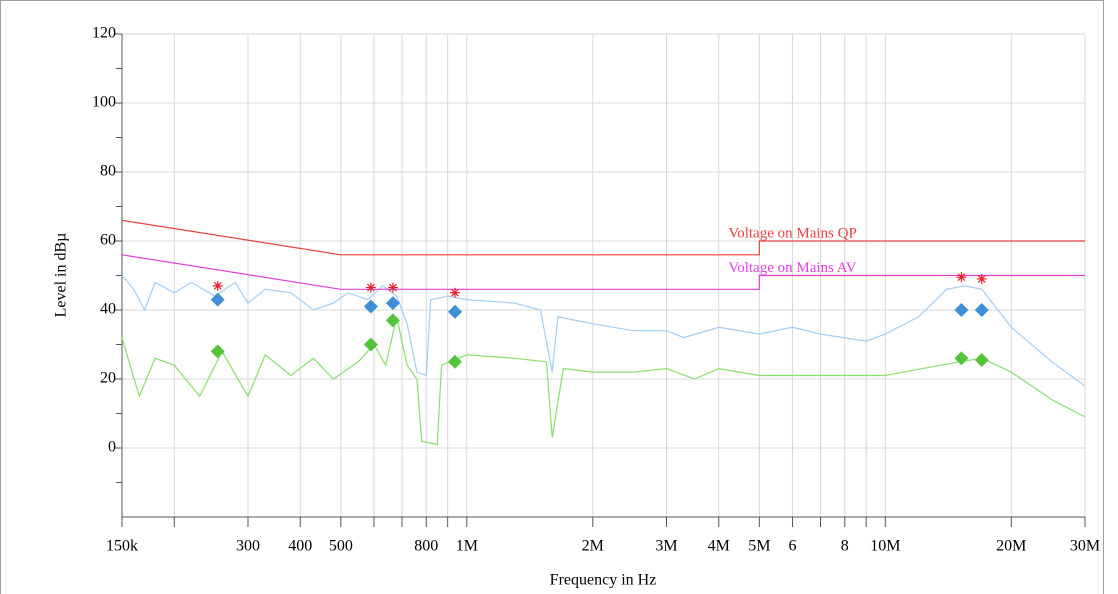 This screenshot has height=594, width=1118. Describe the element at coordinates (792, 546) in the screenshot. I see `x-tick-label: 6` at that location.